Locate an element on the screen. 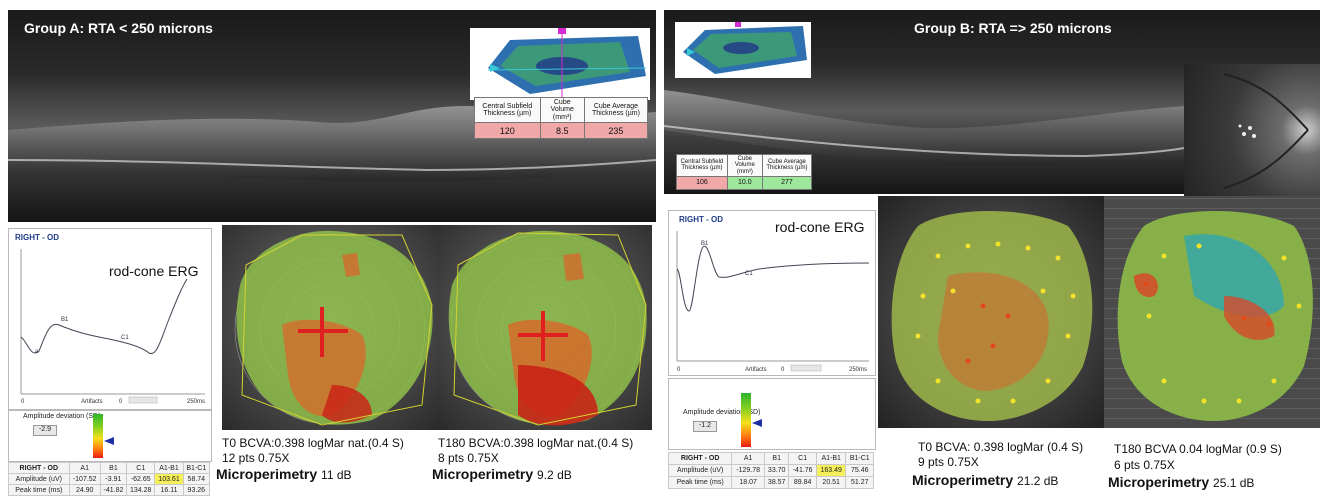  amplitude-deviation-value: -1.2 is located at coordinates (705, 426).